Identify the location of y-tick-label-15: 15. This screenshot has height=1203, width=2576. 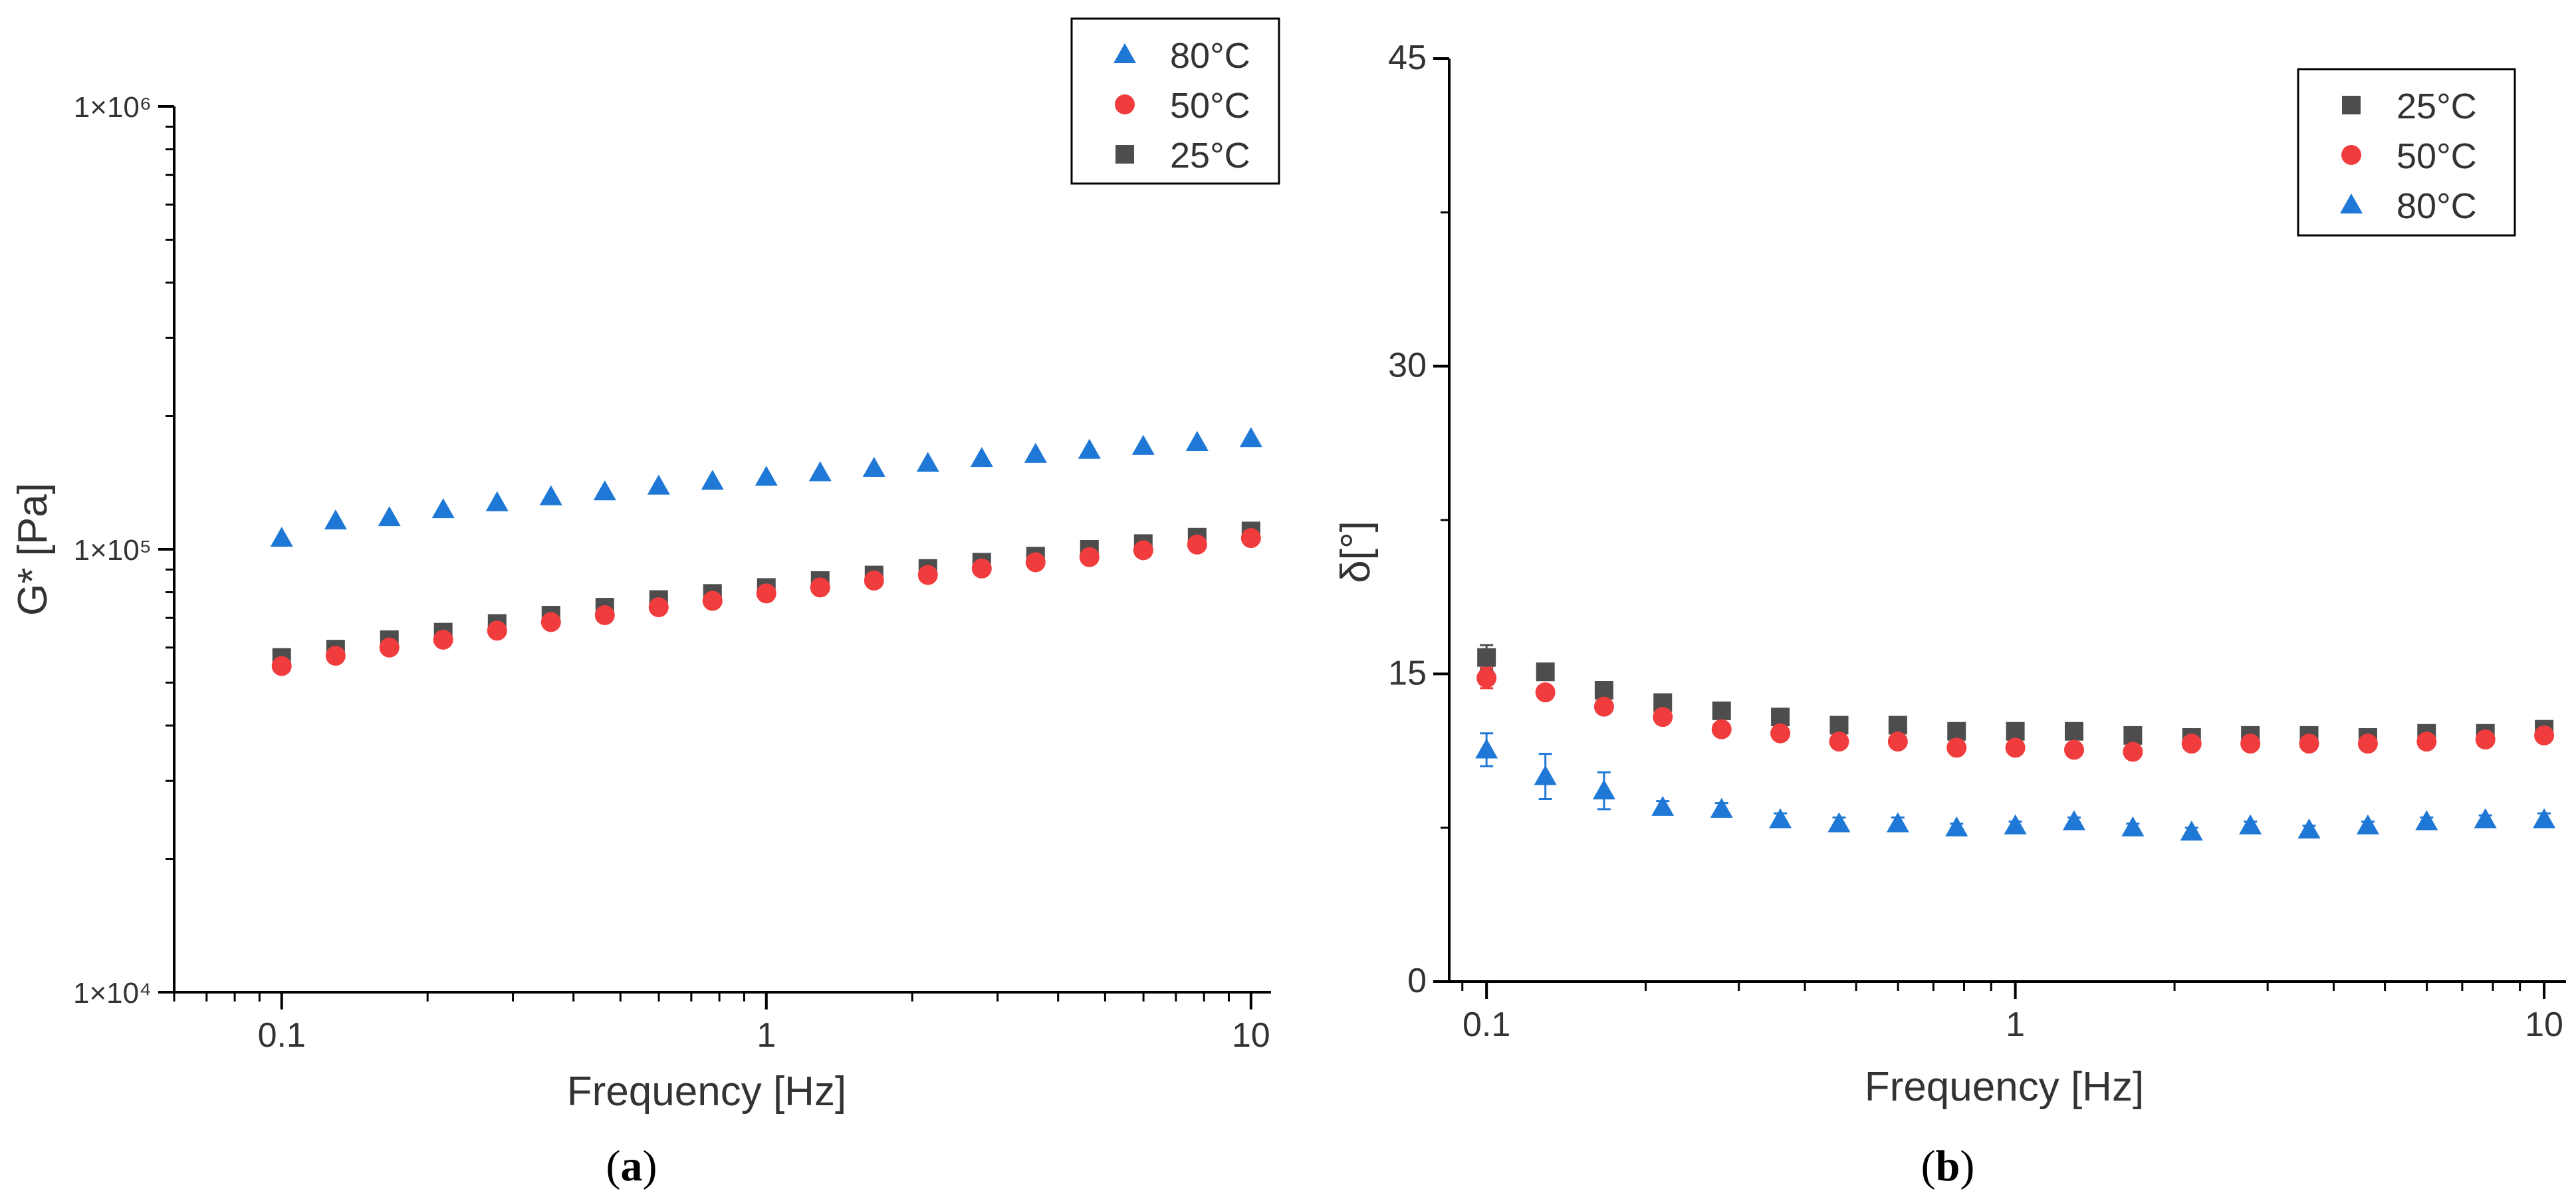
(1407, 673).